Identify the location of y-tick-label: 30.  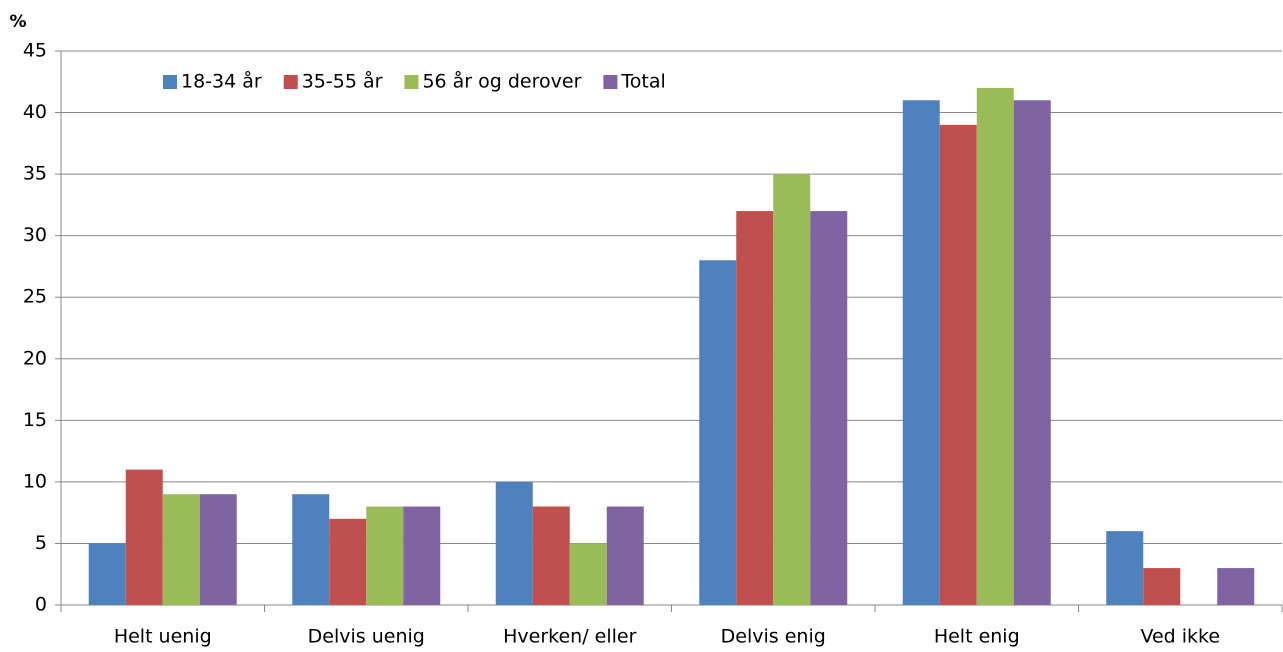
(35, 235).